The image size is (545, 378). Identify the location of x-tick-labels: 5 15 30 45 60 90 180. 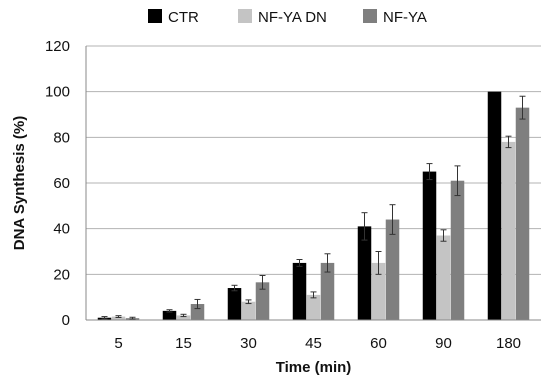
(317, 343).